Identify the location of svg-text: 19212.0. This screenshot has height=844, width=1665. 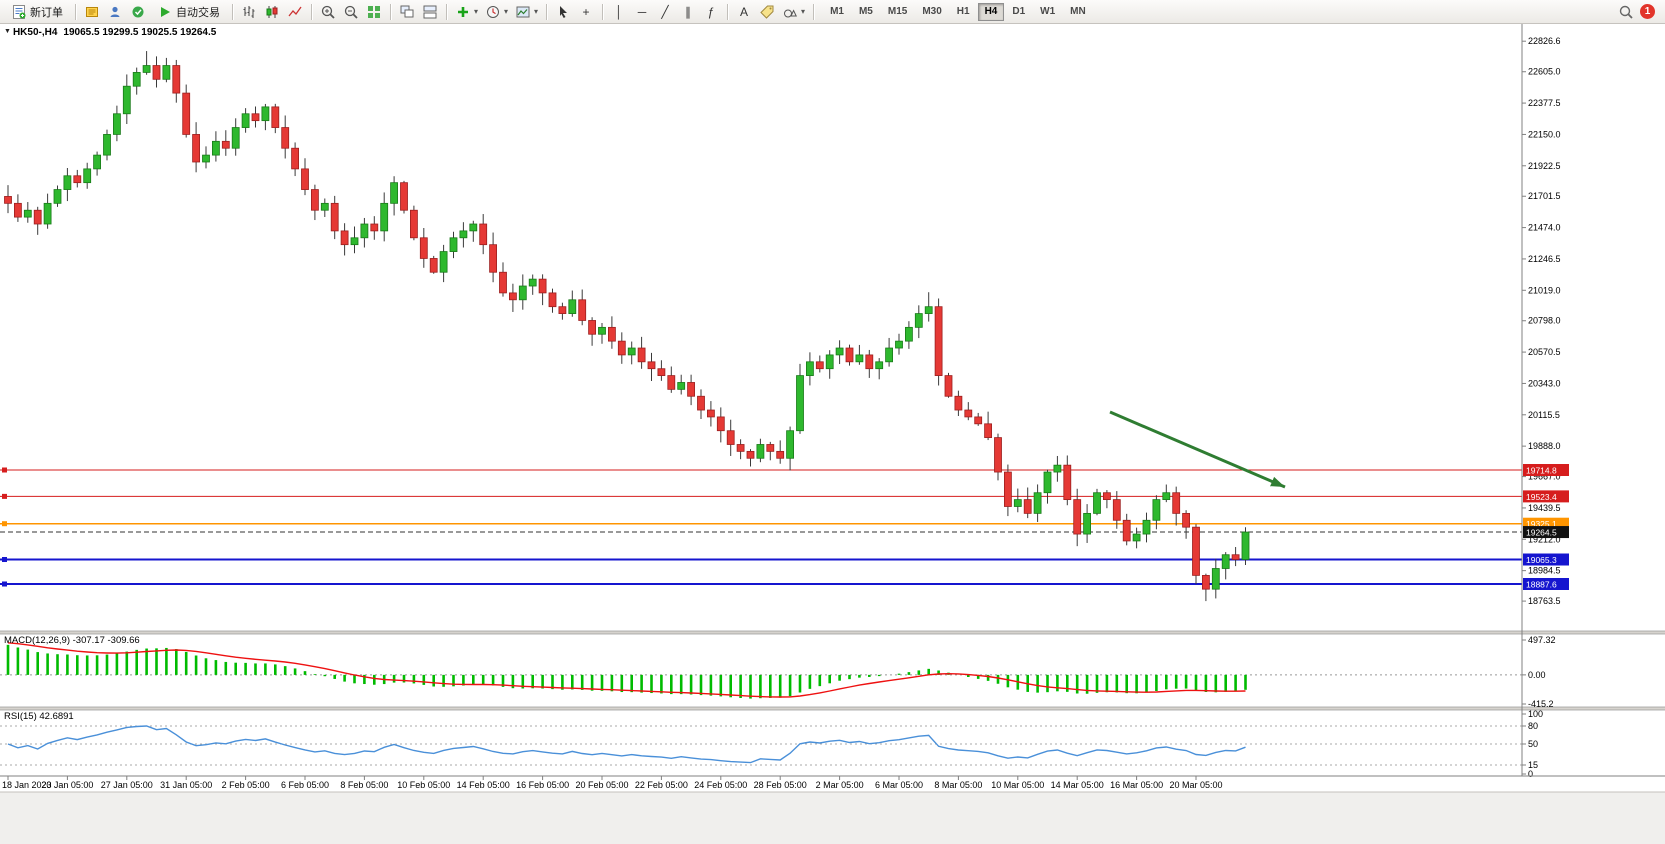
(1544, 539).